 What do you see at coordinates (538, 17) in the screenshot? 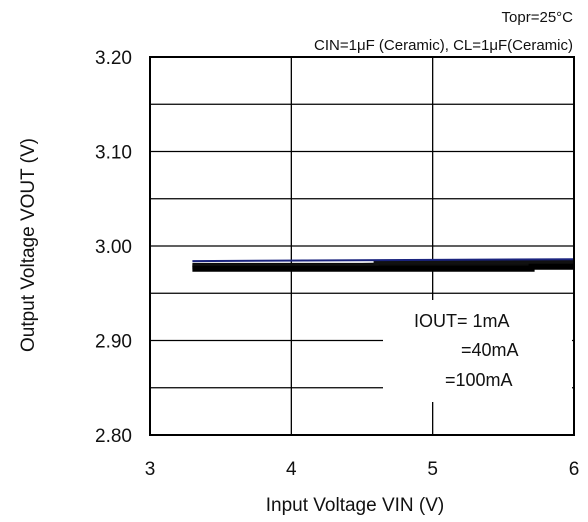
I see `temperature-note: Topr=25°C` at bounding box center [538, 17].